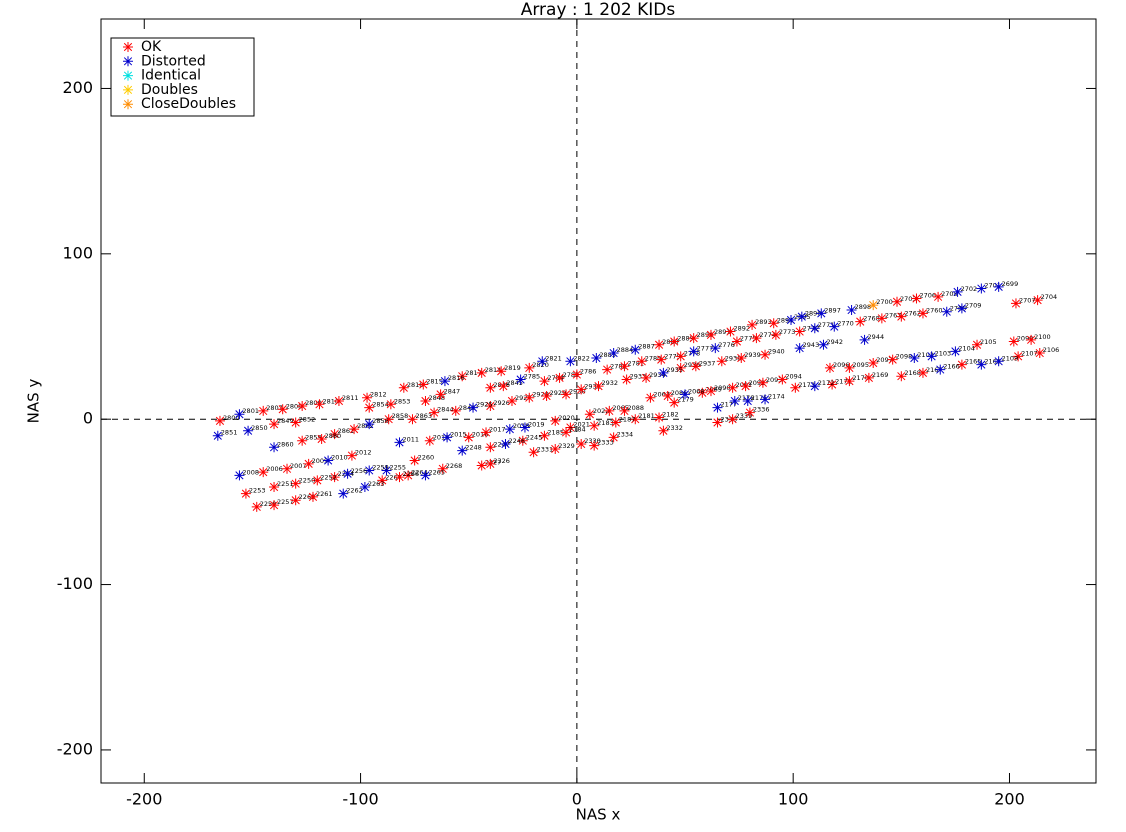 Image resolution: width=1126 pixels, height=832 pixels. What do you see at coordinates (75, 583) in the screenshot?
I see `y-tick-label: -100` at bounding box center [75, 583].